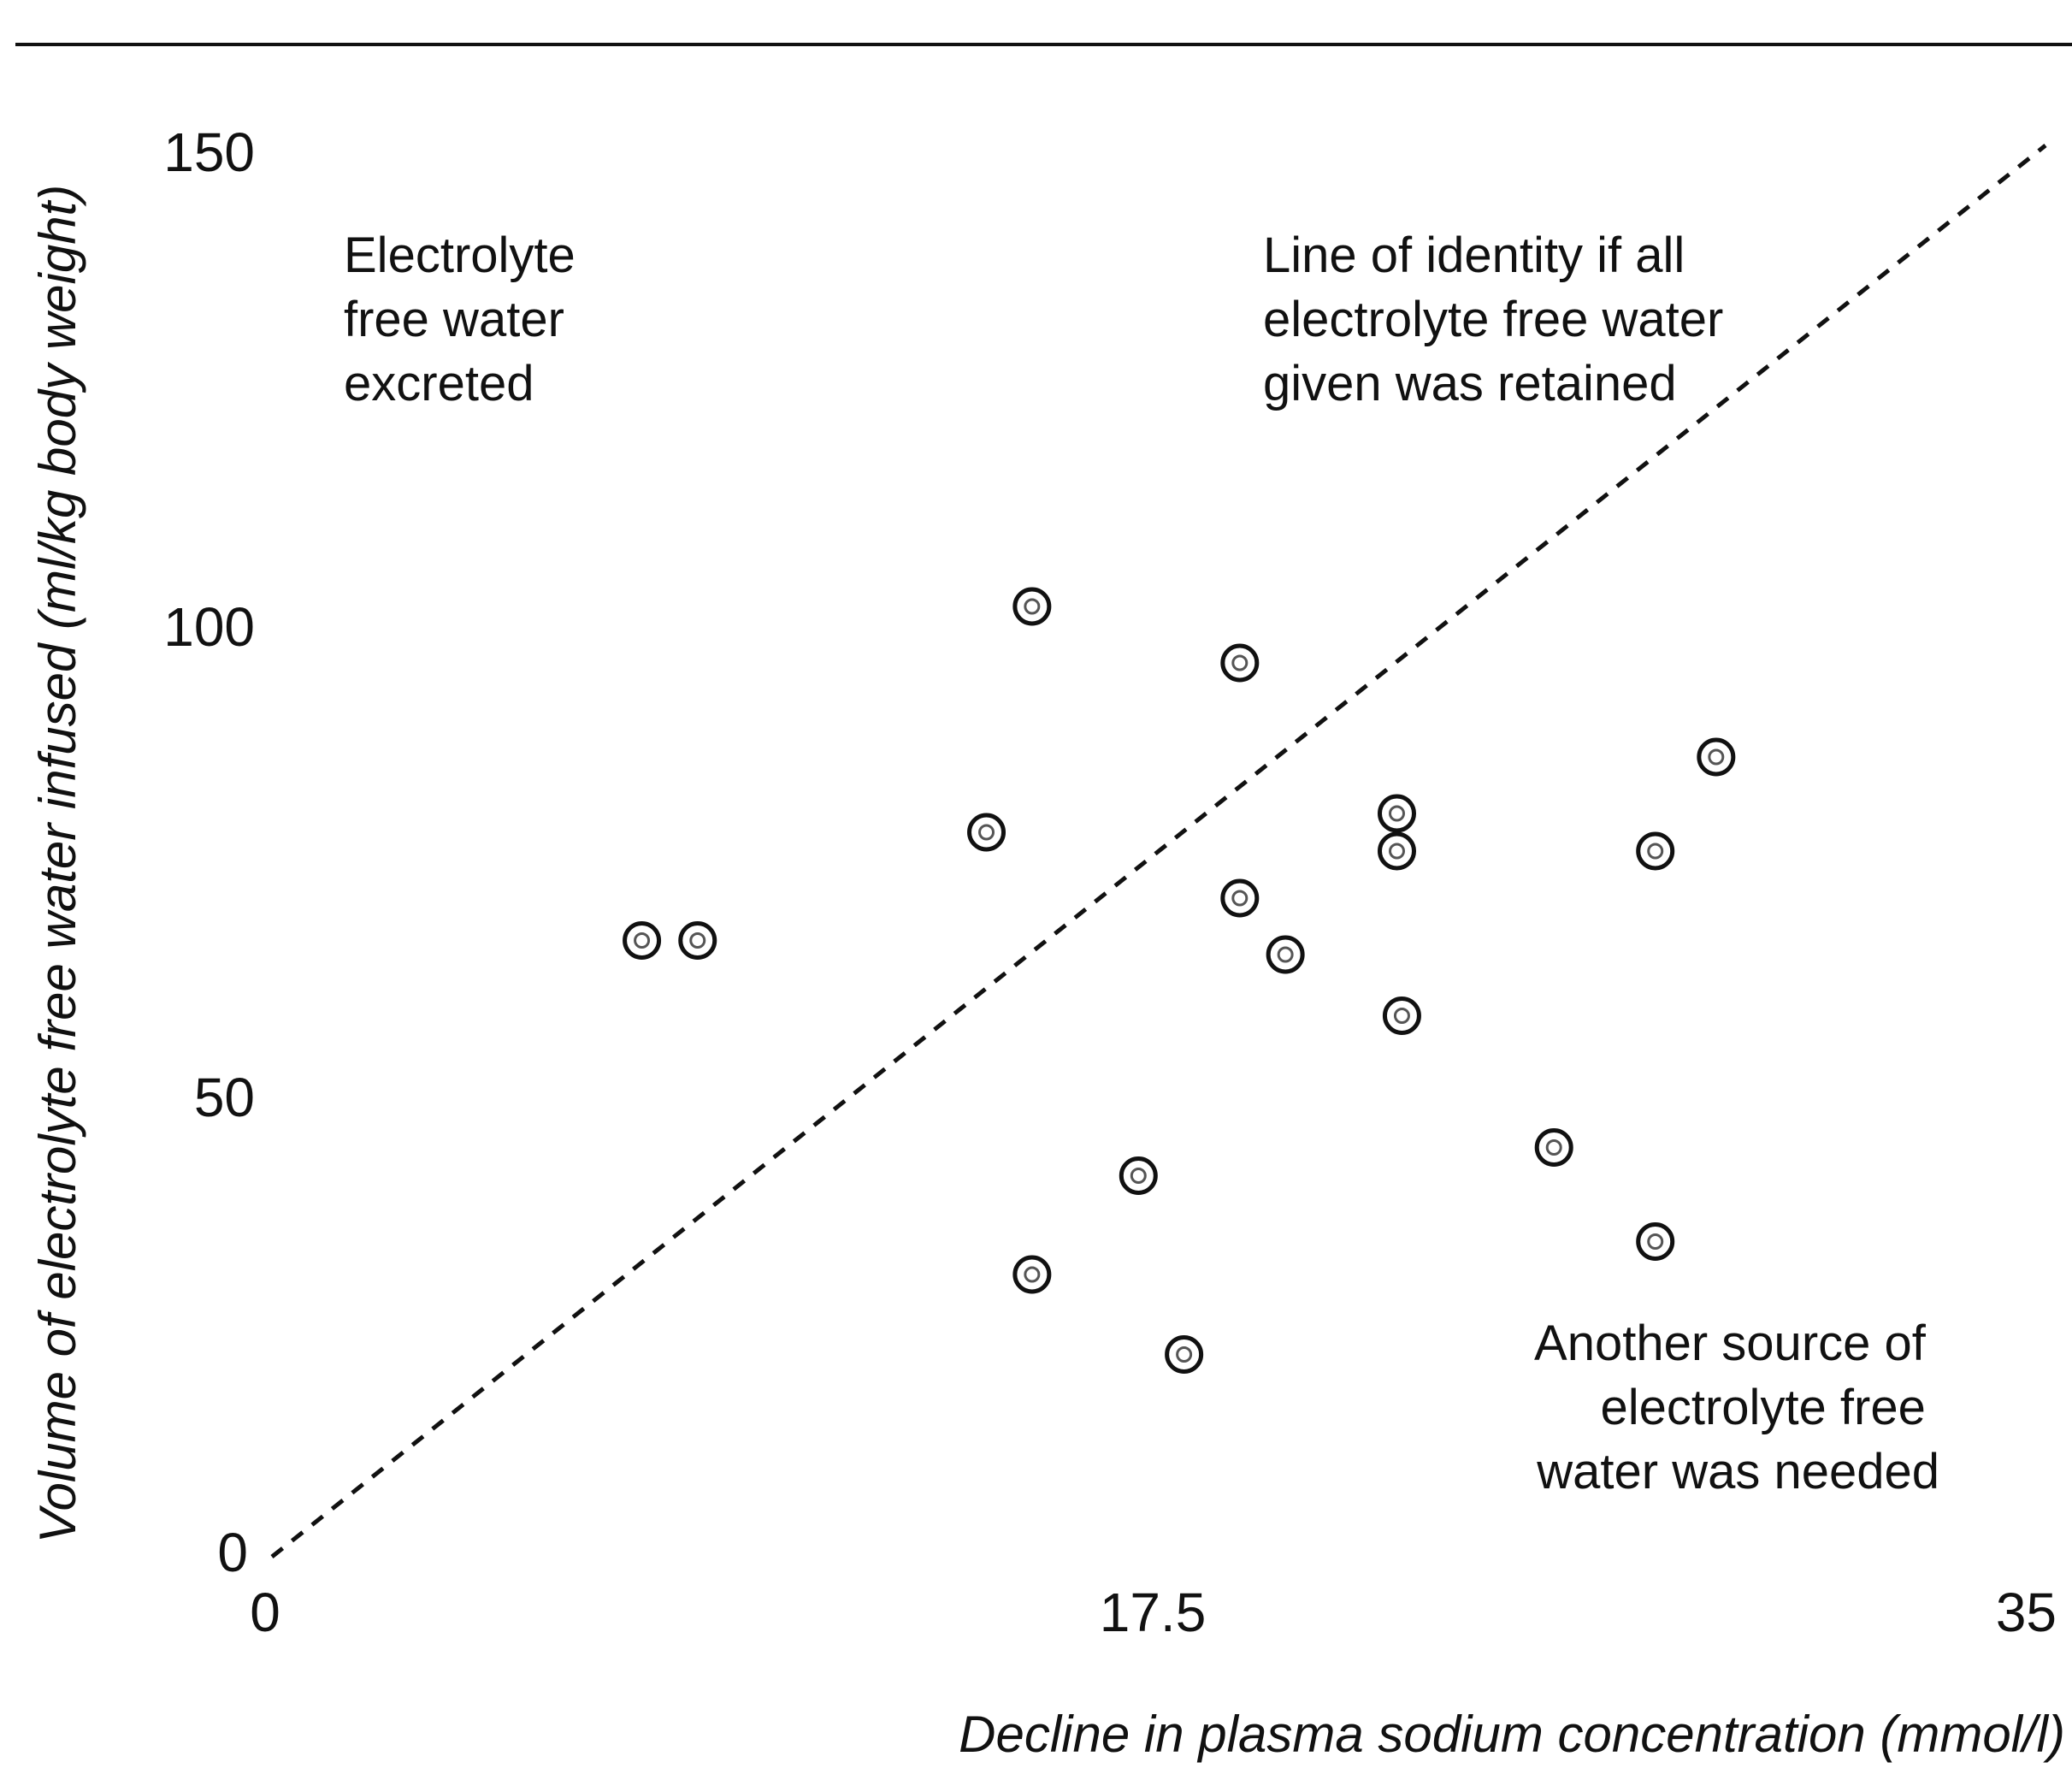 The width and height of the screenshot is (2072, 1786). What do you see at coordinates (225, 1098) in the screenshot?
I see `y-tick-label: 50` at bounding box center [225, 1098].